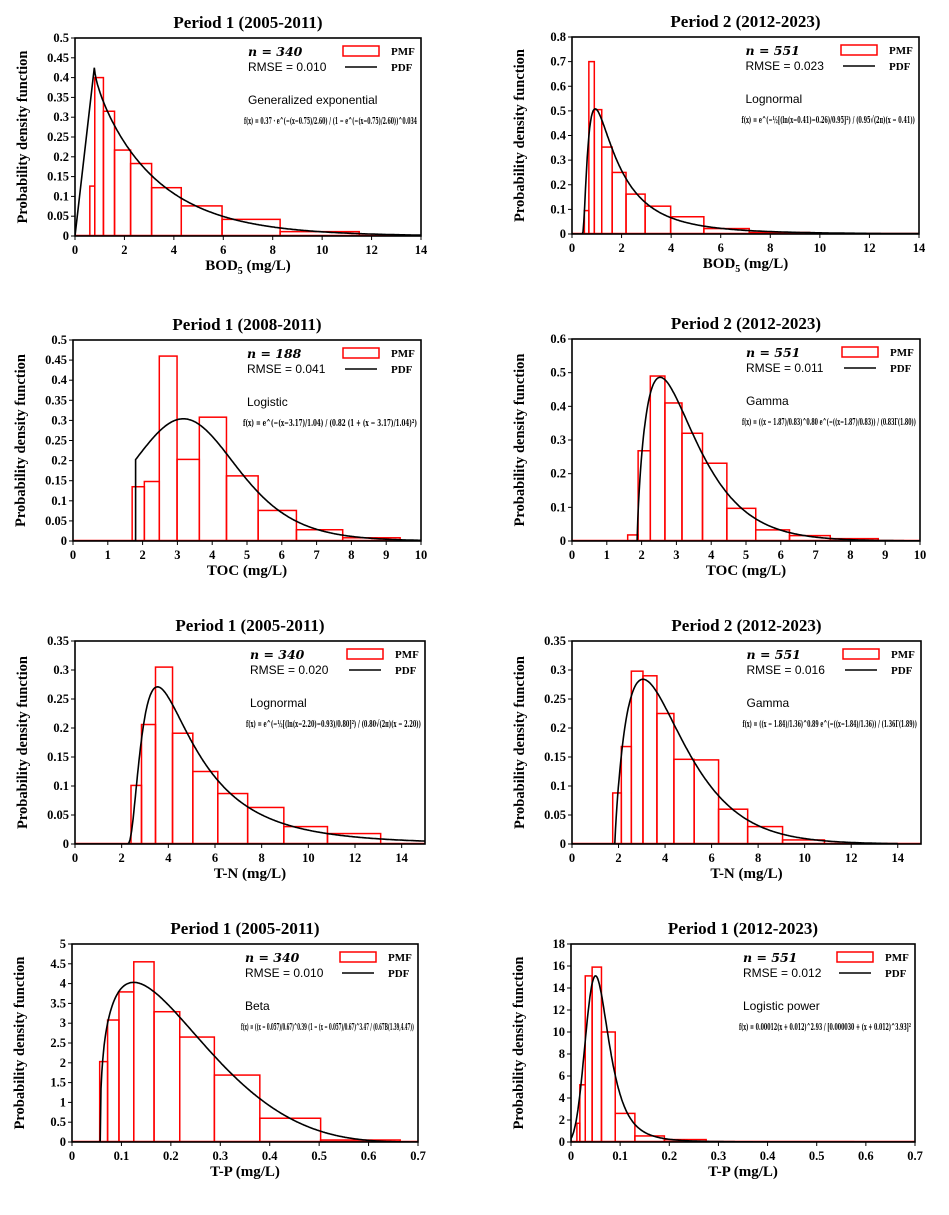 Image resolution: width=949 pixels, height=1215 pixels. I want to click on distribution-name: Logistic, so click(267, 402).